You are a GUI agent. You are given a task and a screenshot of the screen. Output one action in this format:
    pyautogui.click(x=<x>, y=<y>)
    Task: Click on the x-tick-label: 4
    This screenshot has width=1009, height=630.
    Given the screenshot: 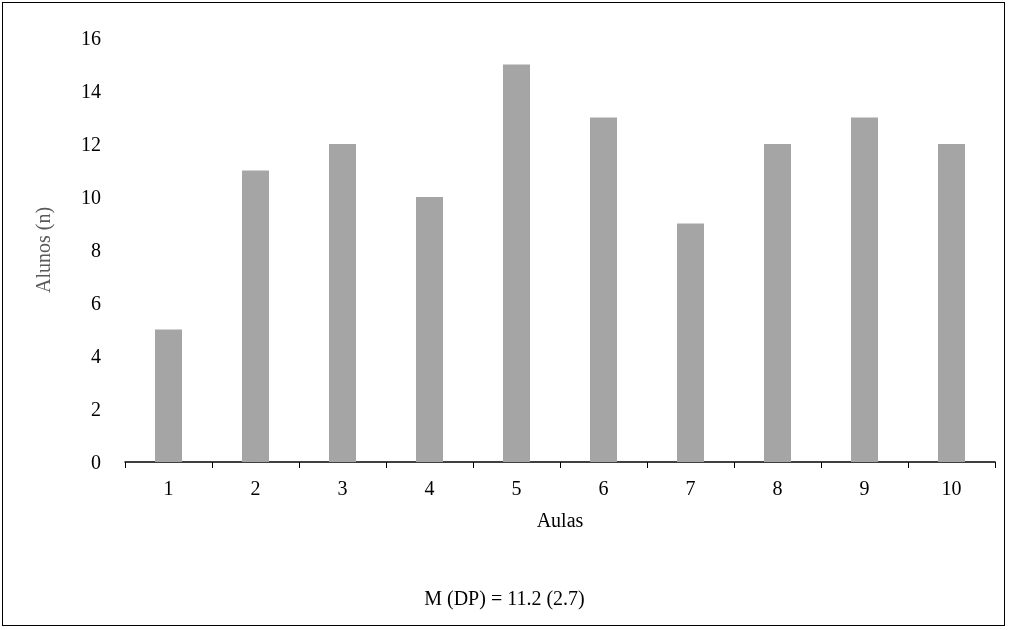 What is the action you would take?
    pyautogui.click(x=429, y=488)
    